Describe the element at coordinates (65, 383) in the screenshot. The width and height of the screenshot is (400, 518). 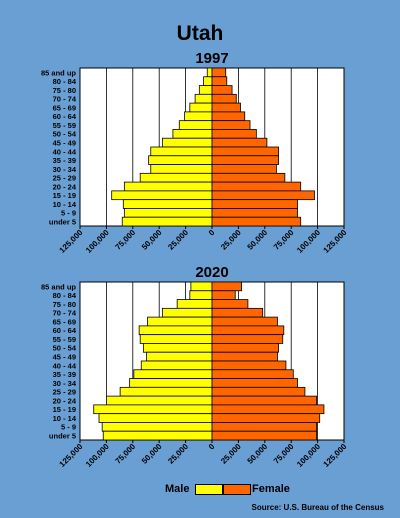
I see `category-label: 30 - 34` at that location.